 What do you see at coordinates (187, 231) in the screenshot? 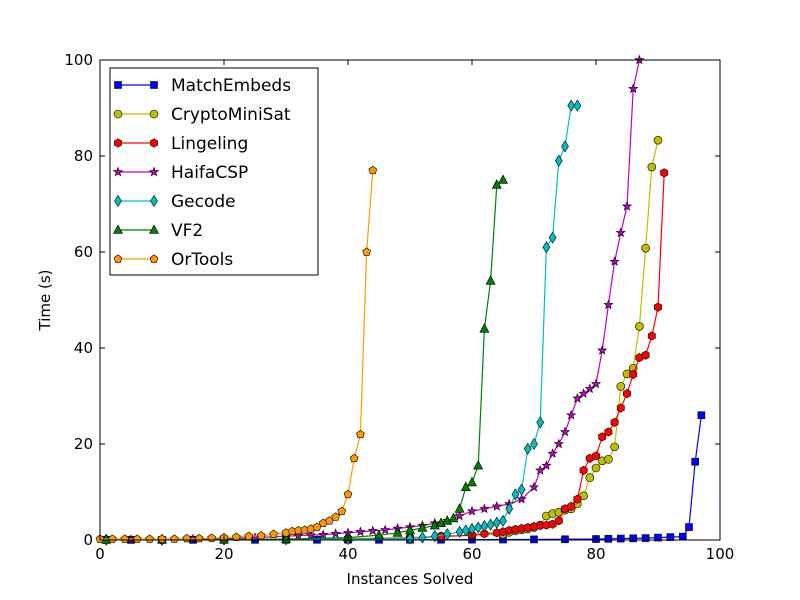
I see `legend-label: VF2` at bounding box center [187, 231].